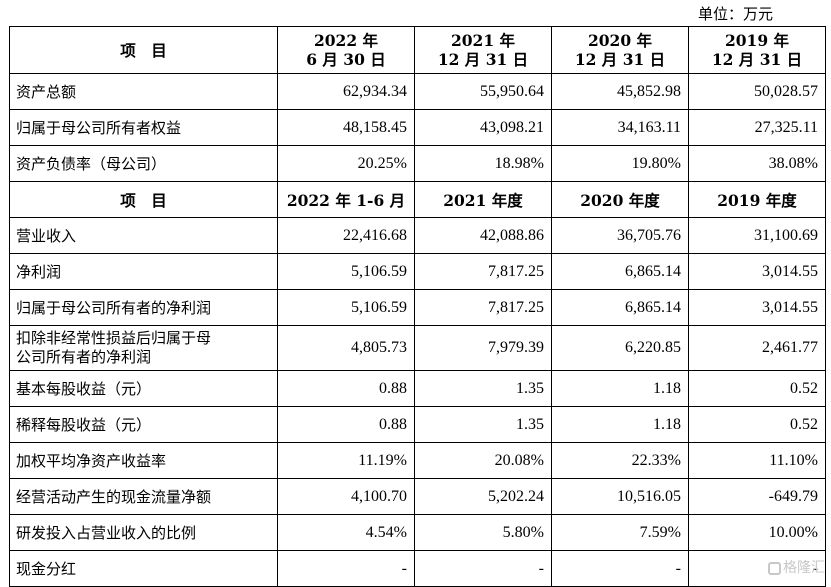  I want to click on watermark: 格隆汇, so click(796, 567).